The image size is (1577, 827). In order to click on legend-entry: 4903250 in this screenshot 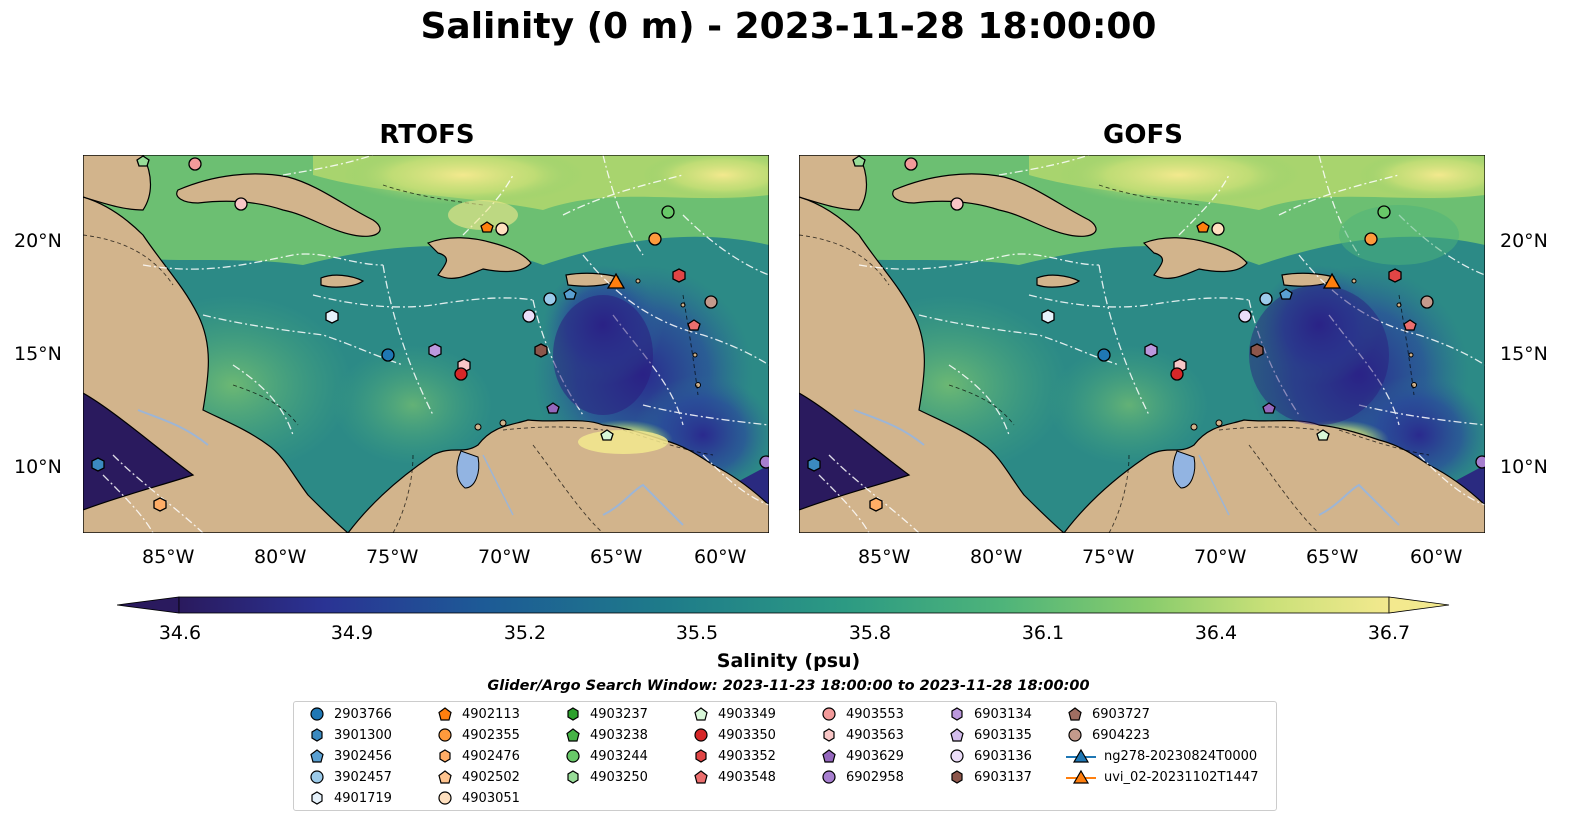, I will do `click(606, 777)`.